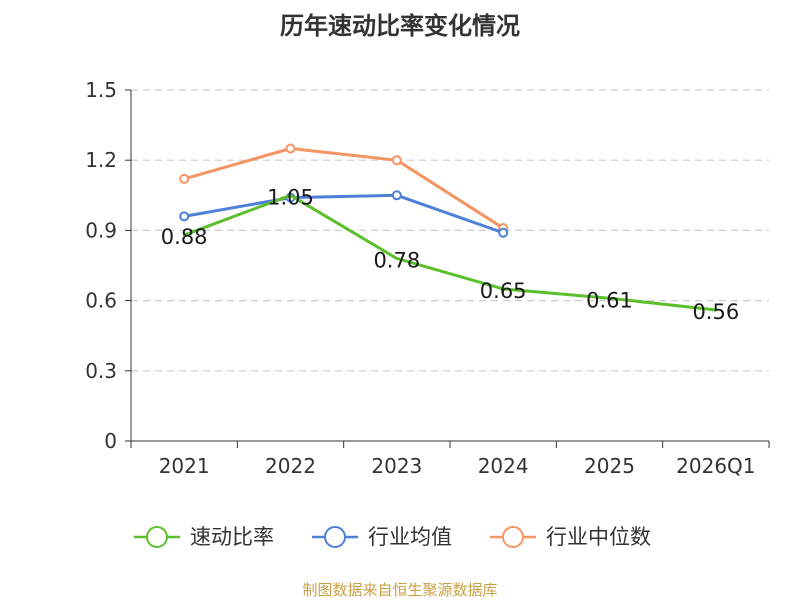  I want to click on legend-label: 行业均值, so click(410, 537).